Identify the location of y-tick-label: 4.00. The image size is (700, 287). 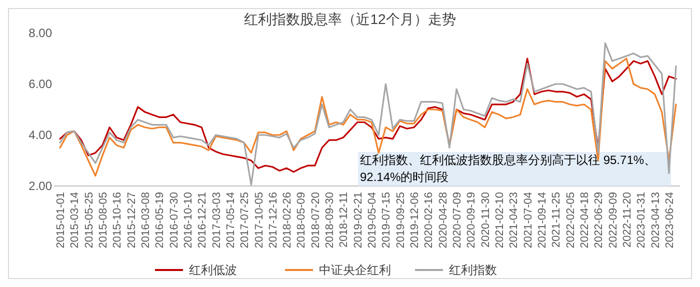
(40, 135).